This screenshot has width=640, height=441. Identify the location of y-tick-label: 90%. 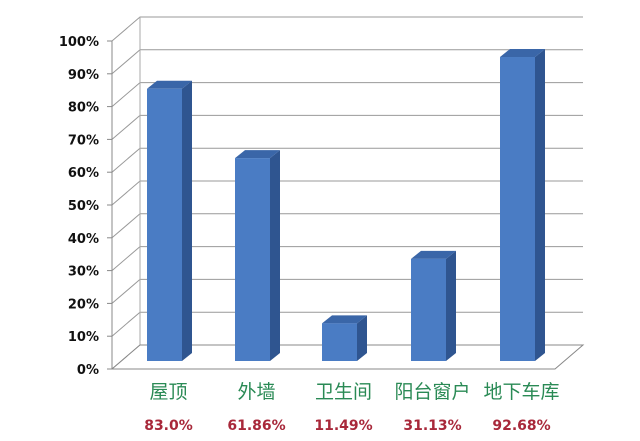
(83, 75).